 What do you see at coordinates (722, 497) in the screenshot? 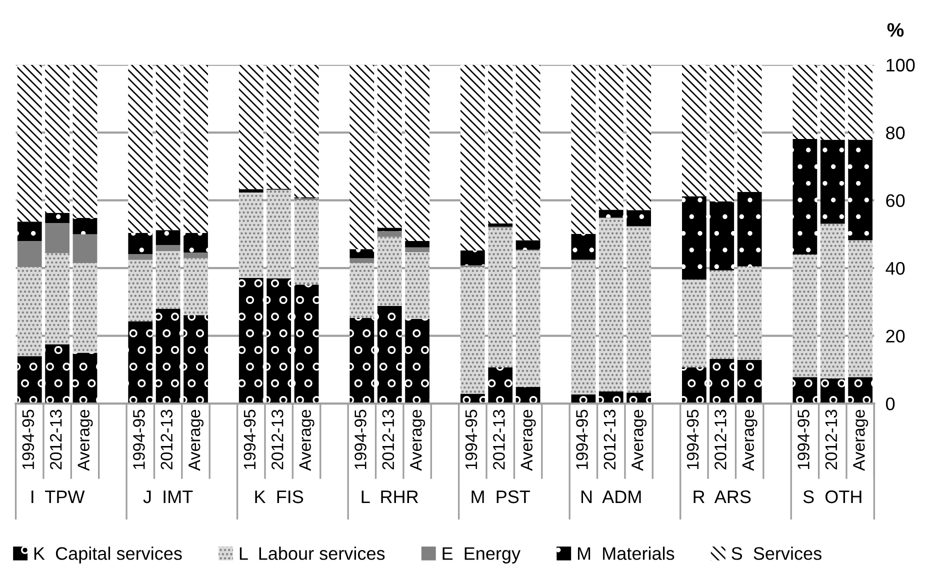
I see `text: R ARS` at bounding box center [722, 497].